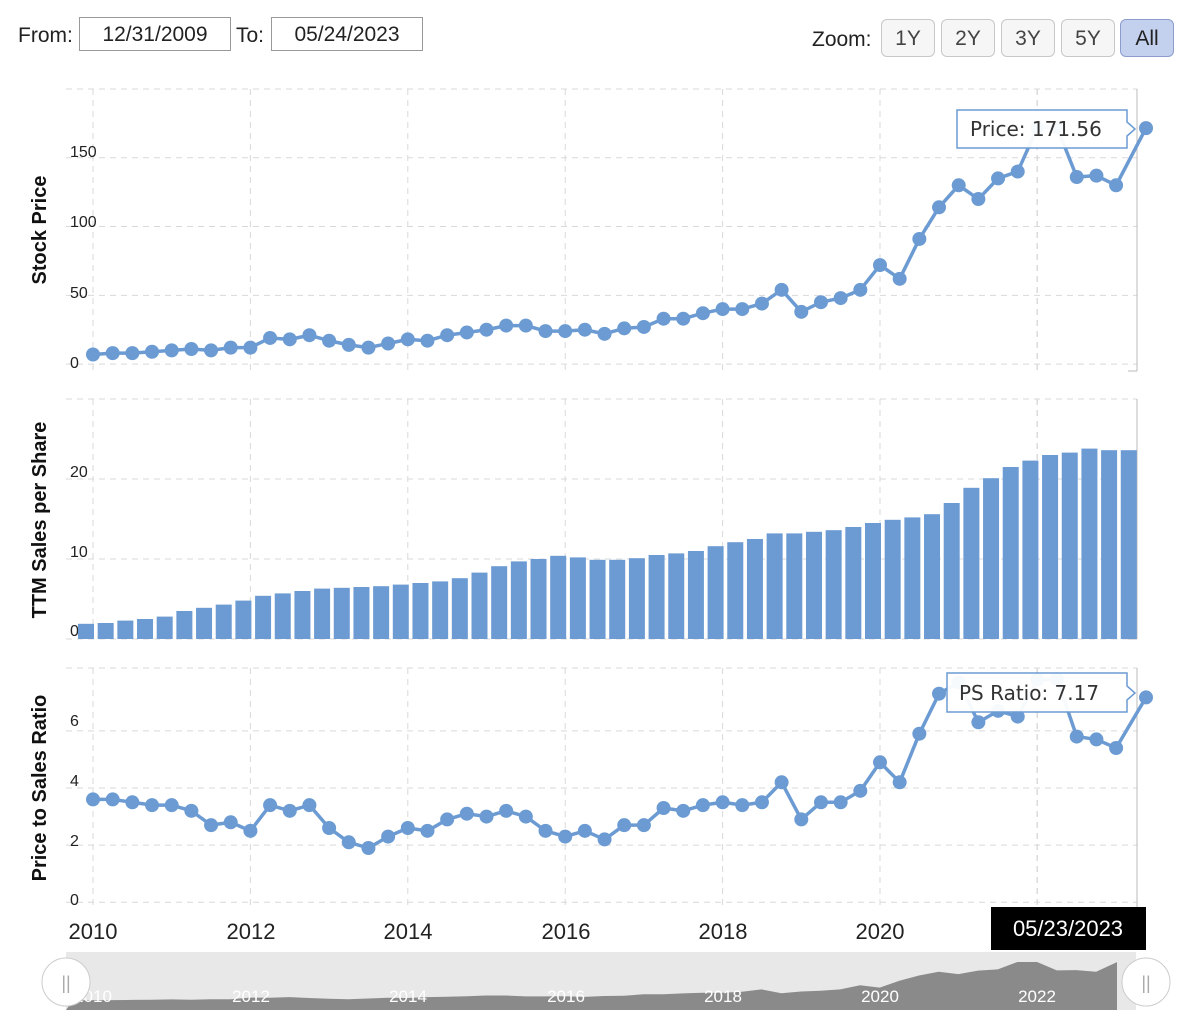 Image resolution: width=1200 pixels, height=1029 pixels. I want to click on zoom-all-button: All, so click(1147, 38).